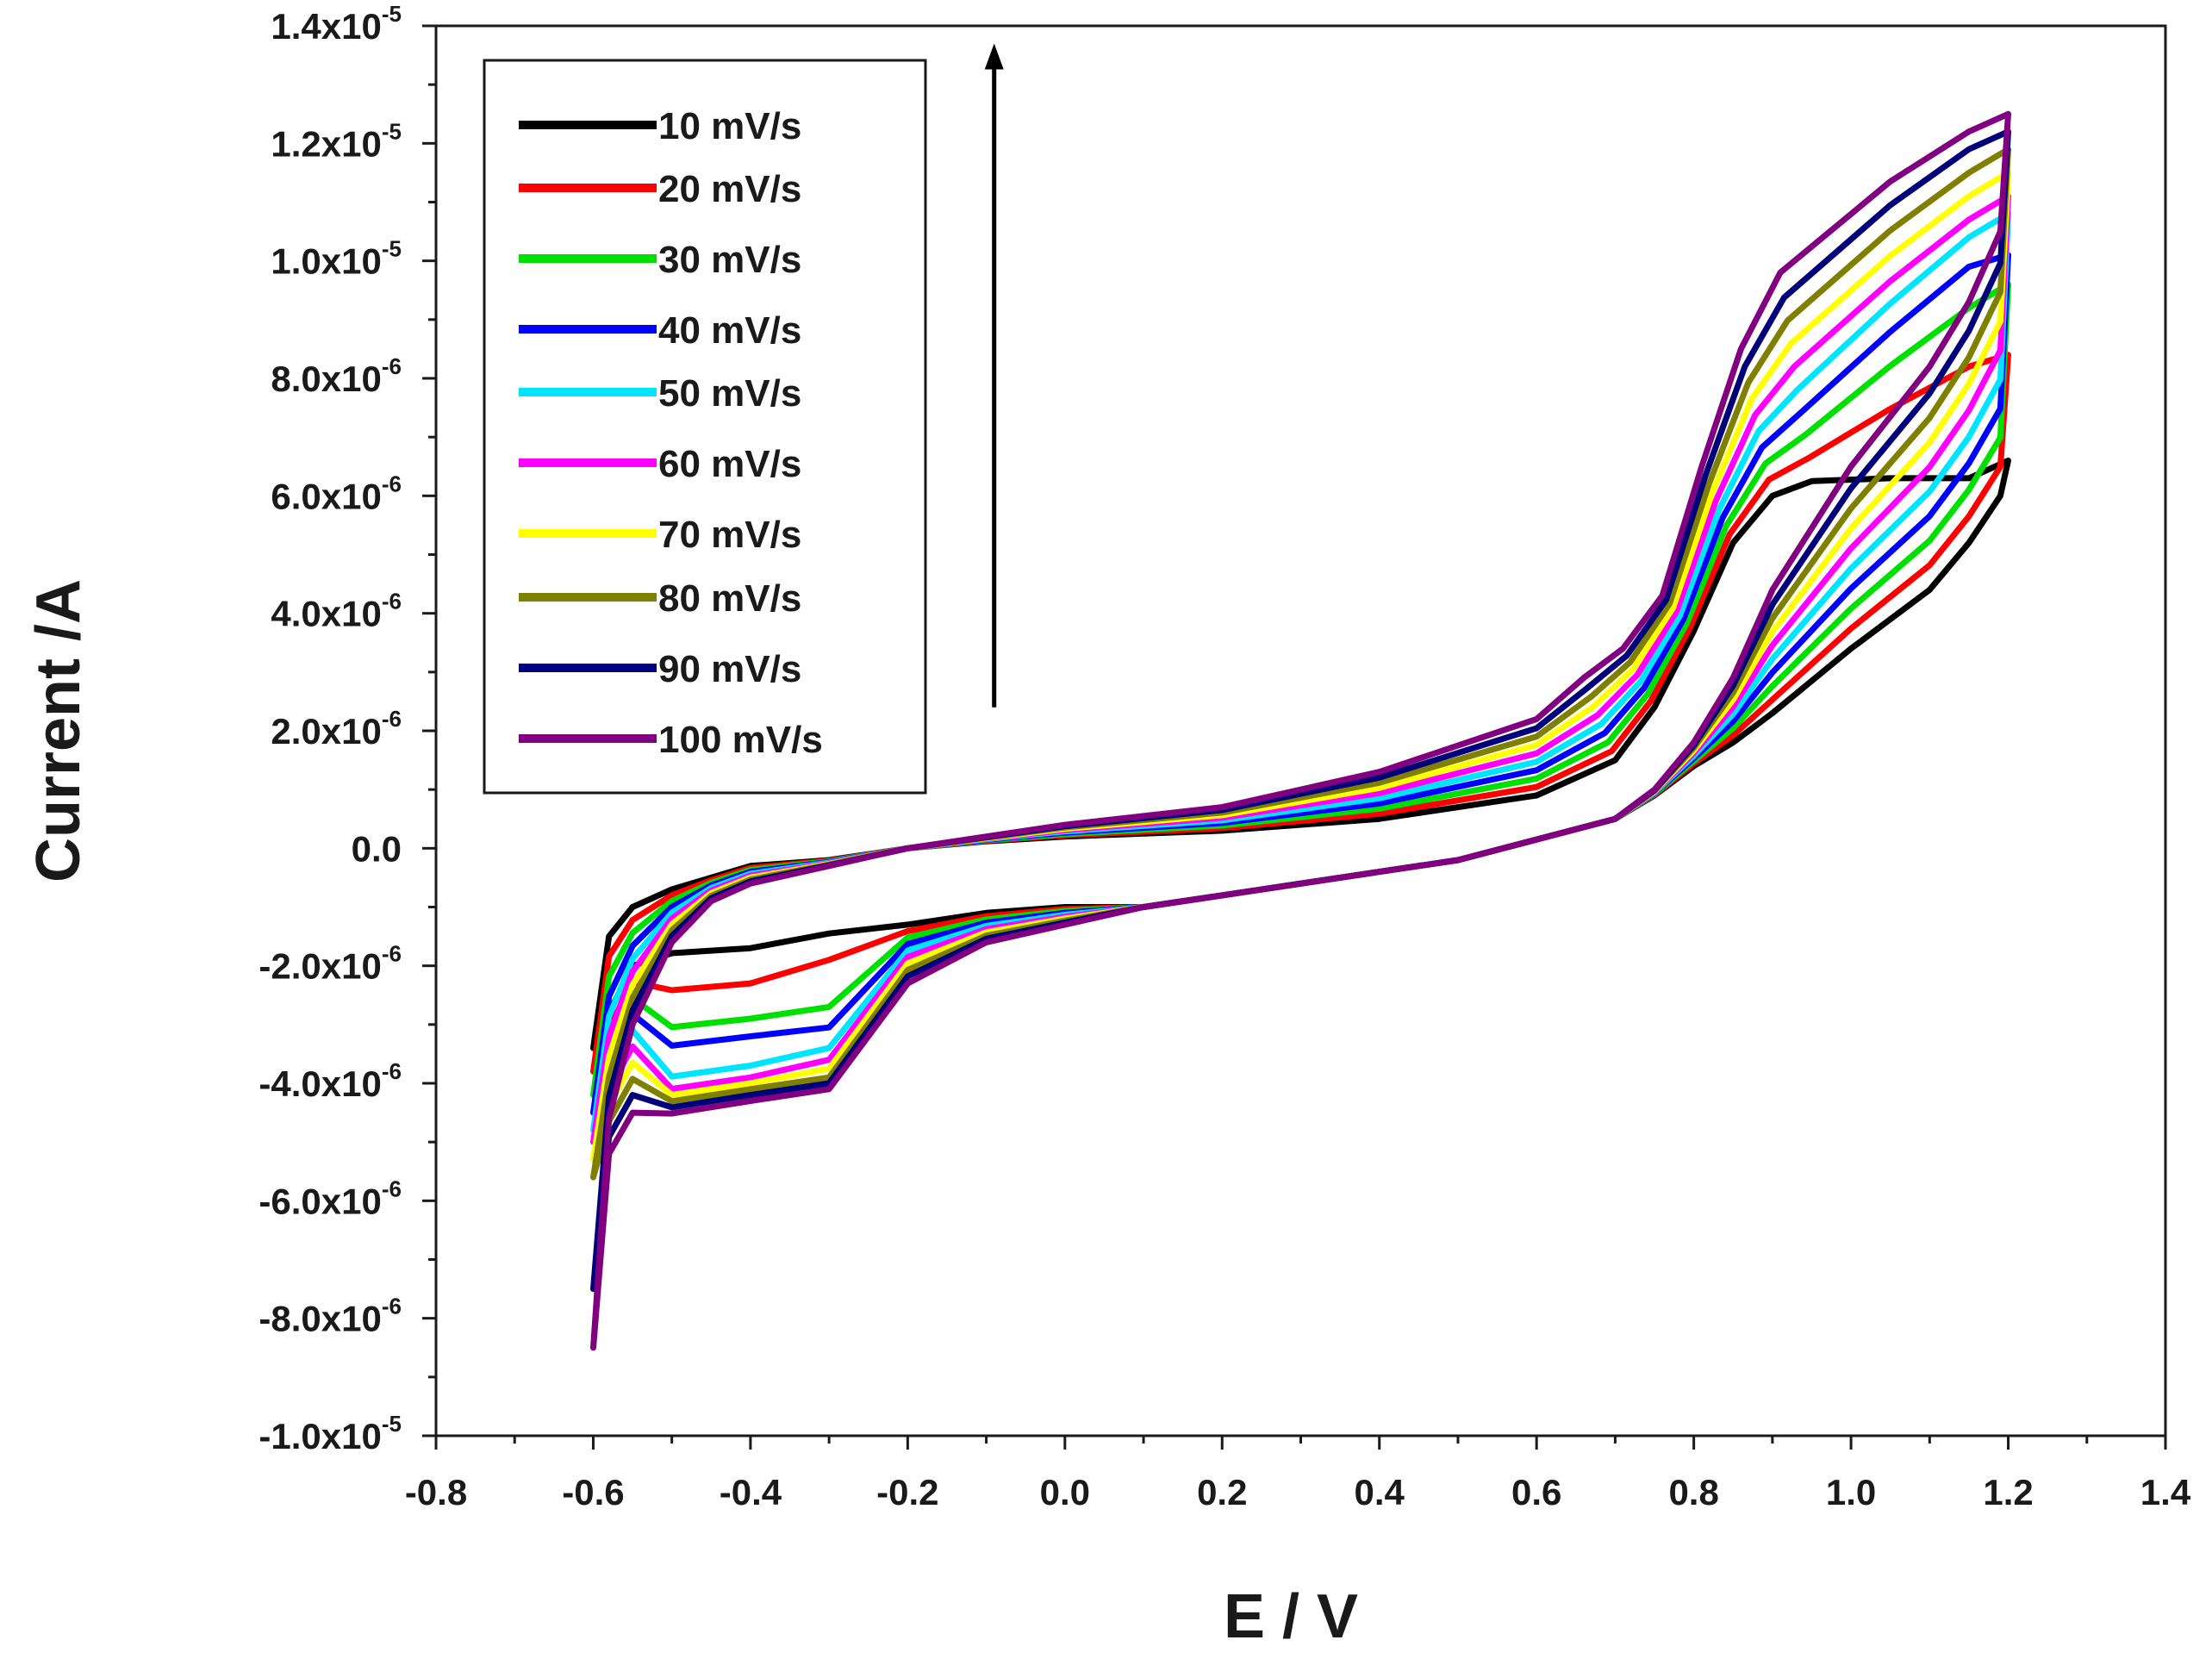  What do you see at coordinates (337, 493) in the screenshot?
I see `y-tick-label: 6.0x10⁻⁶` at bounding box center [337, 493].